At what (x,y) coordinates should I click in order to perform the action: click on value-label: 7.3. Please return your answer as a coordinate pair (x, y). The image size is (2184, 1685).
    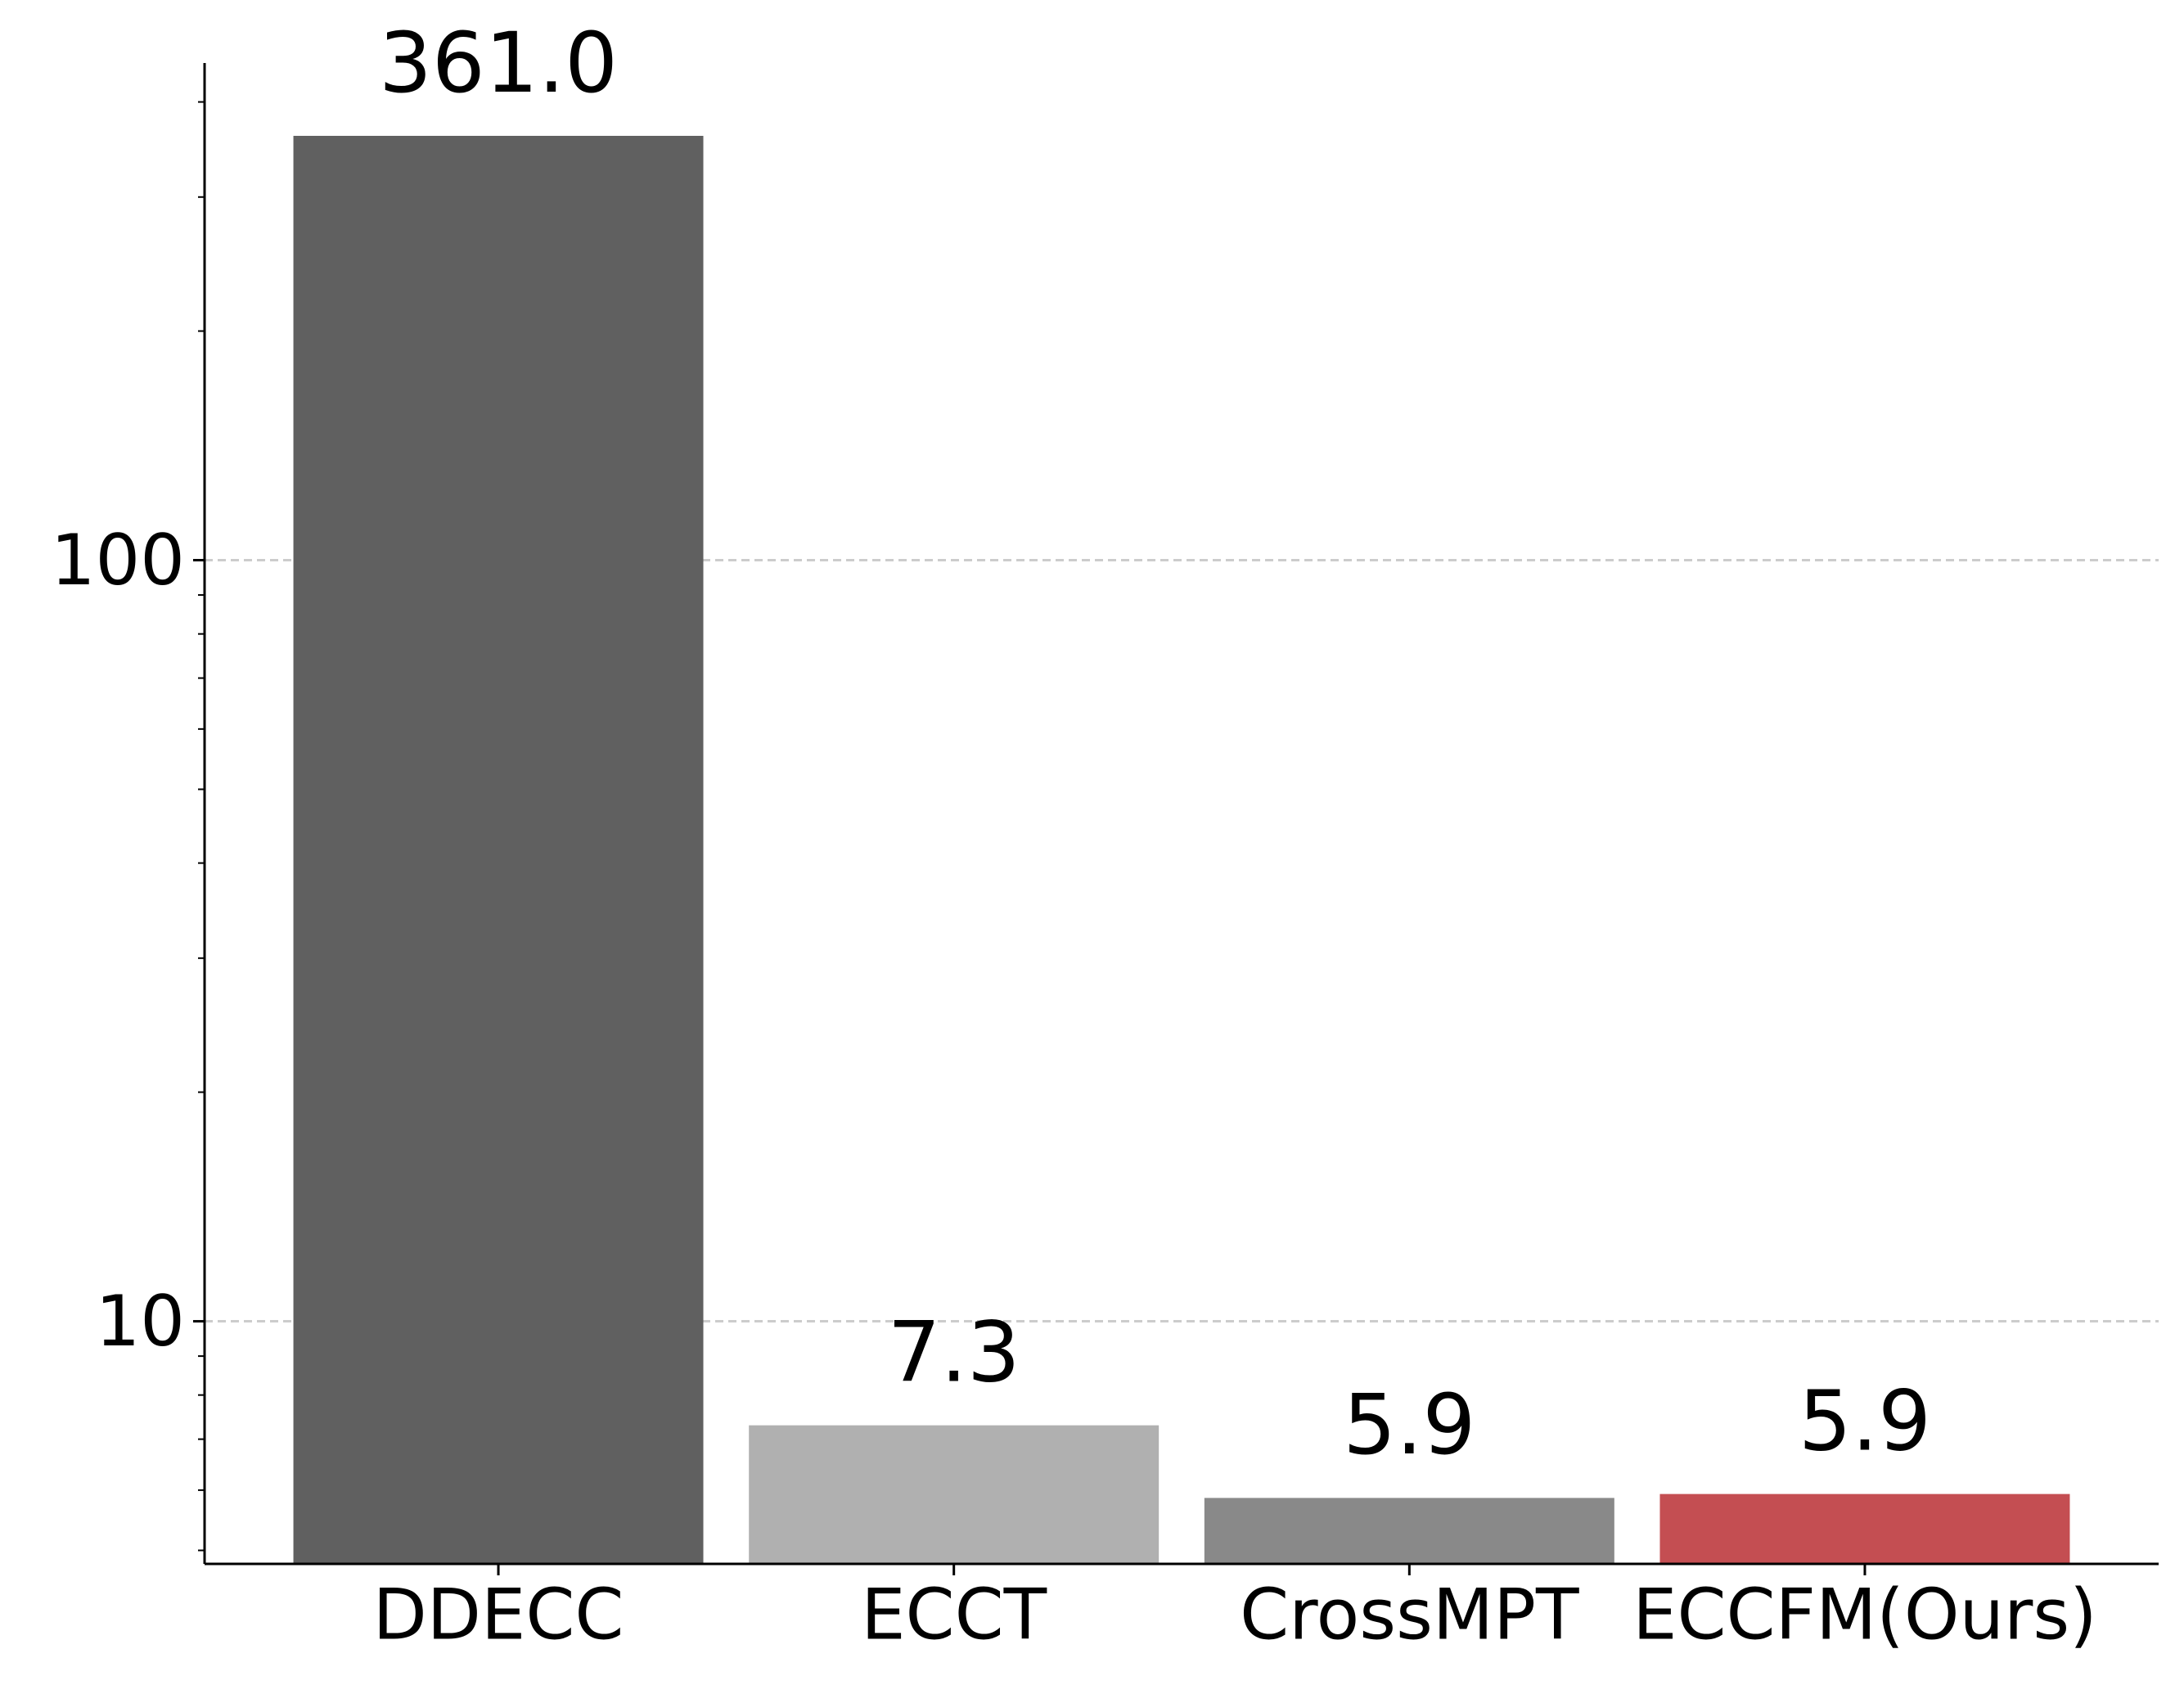
    Looking at the image, I should click on (954, 1352).